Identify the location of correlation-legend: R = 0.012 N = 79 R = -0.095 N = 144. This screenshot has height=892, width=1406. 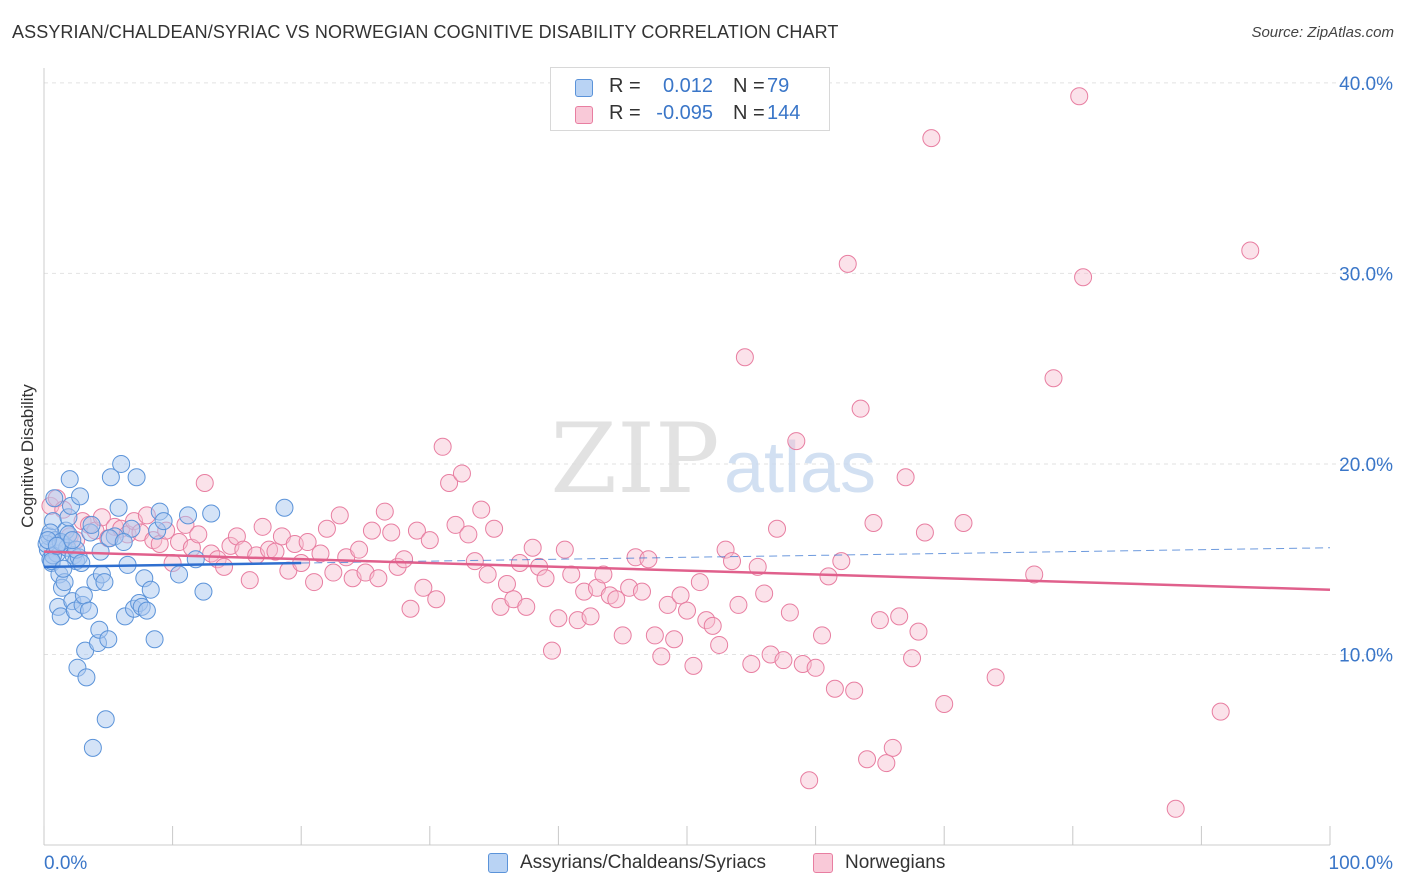
(690, 99).